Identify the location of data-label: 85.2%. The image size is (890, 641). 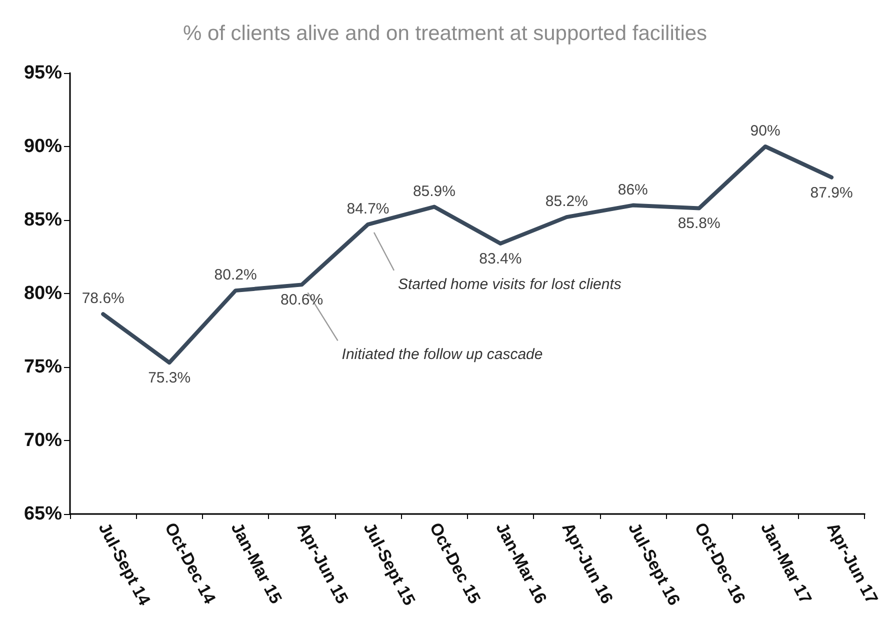
(566, 201).